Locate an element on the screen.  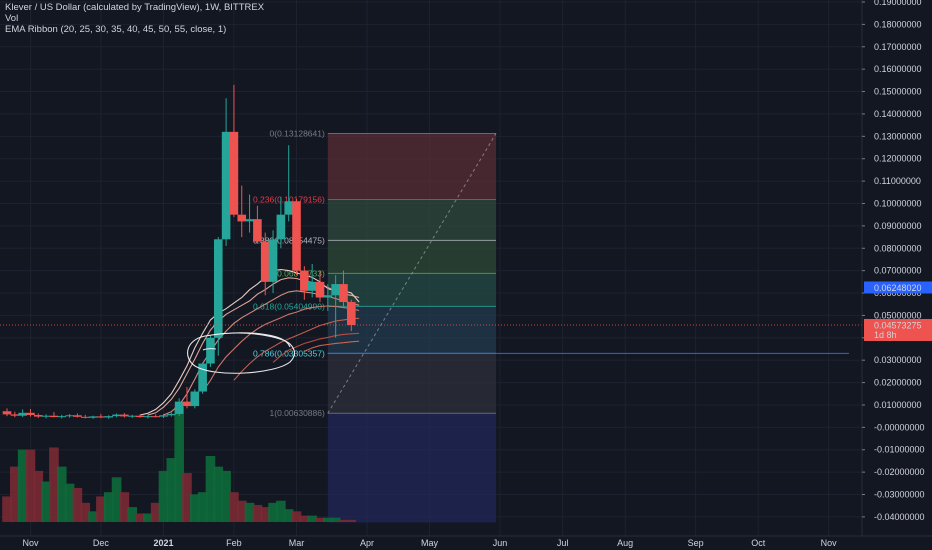
price-tick-label: 0.18000000 is located at coordinates (898, 24).